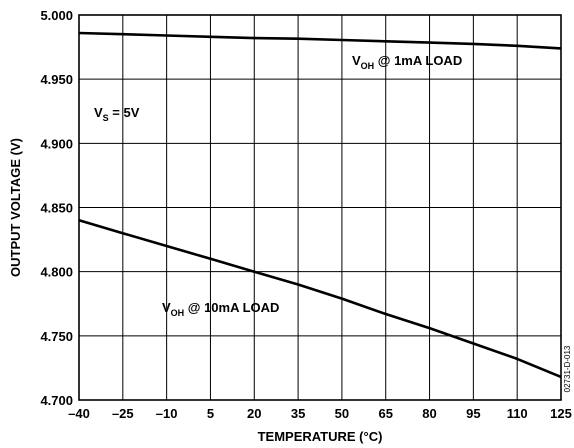 The height and width of the screenshot is (448, 574). What do you see at coordinates (56, 143) in the screenshot?
I see `y-tick-label: 4.900` at bounding box center [56, 143].